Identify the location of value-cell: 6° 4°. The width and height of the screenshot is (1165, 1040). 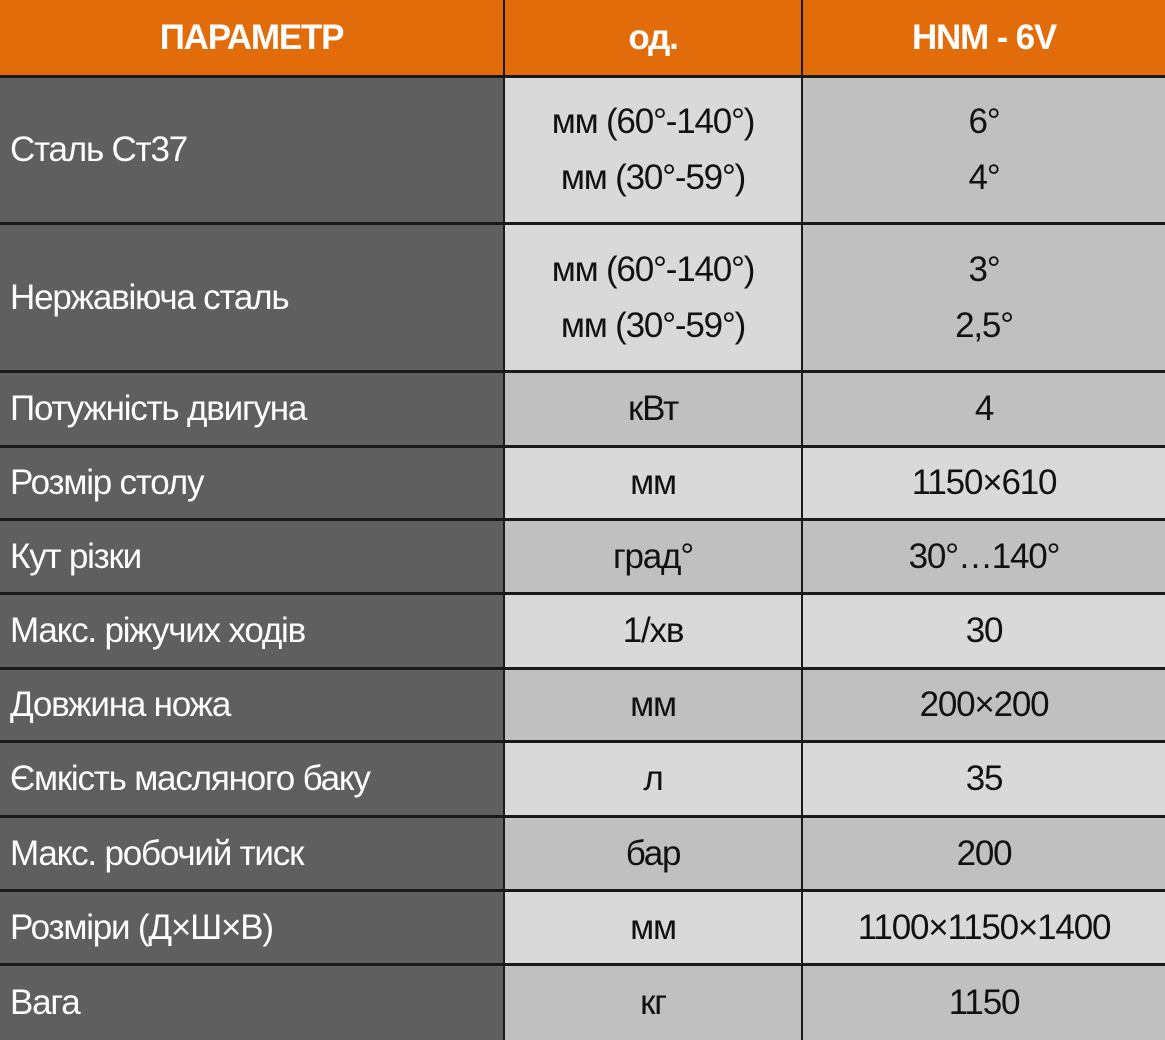
(984, 150).